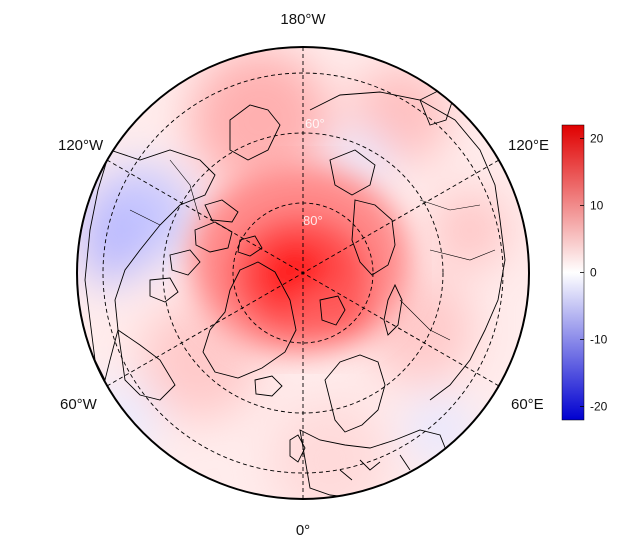 Image resolution: width=625 pixels, height=552 pixels. I want to click on lat-label-80: 80°, so click(313, 220).